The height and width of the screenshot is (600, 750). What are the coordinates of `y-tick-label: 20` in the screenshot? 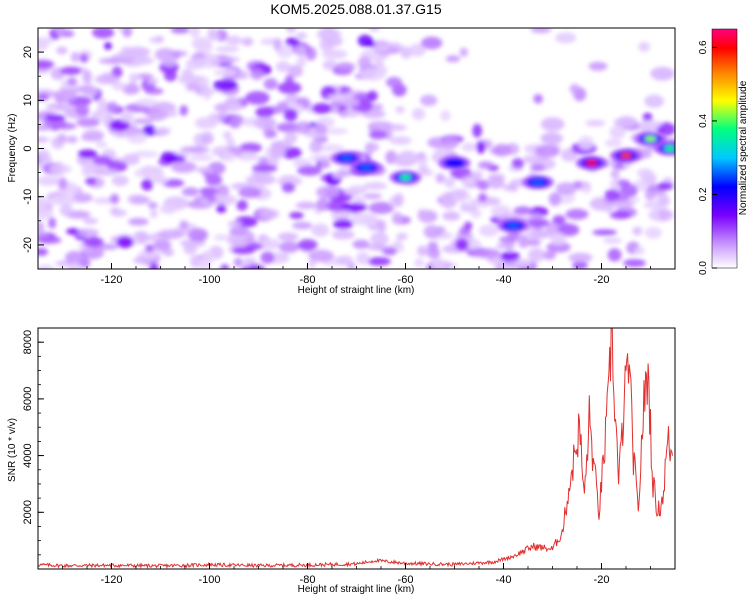 It's located at (28, 52).